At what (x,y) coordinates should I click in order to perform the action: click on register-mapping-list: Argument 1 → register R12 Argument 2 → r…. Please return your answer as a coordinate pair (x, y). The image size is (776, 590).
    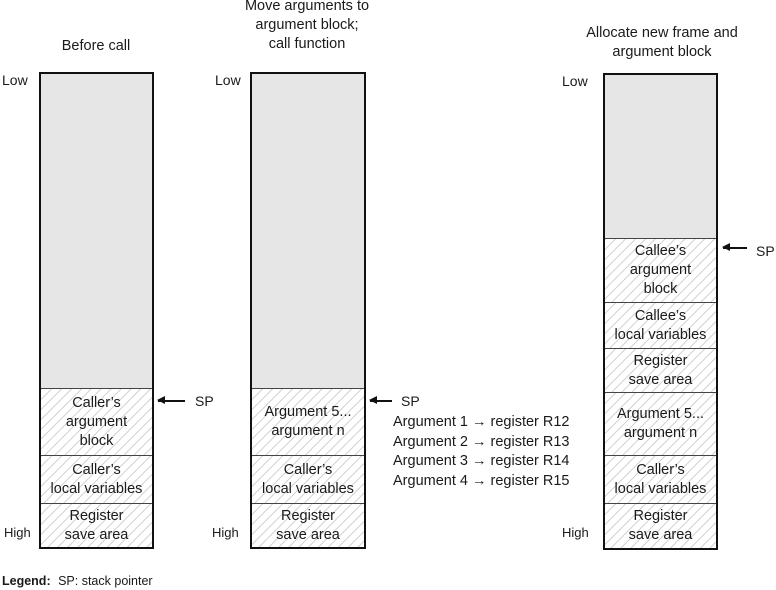
    Looking at the image, I should click on (481, 452).